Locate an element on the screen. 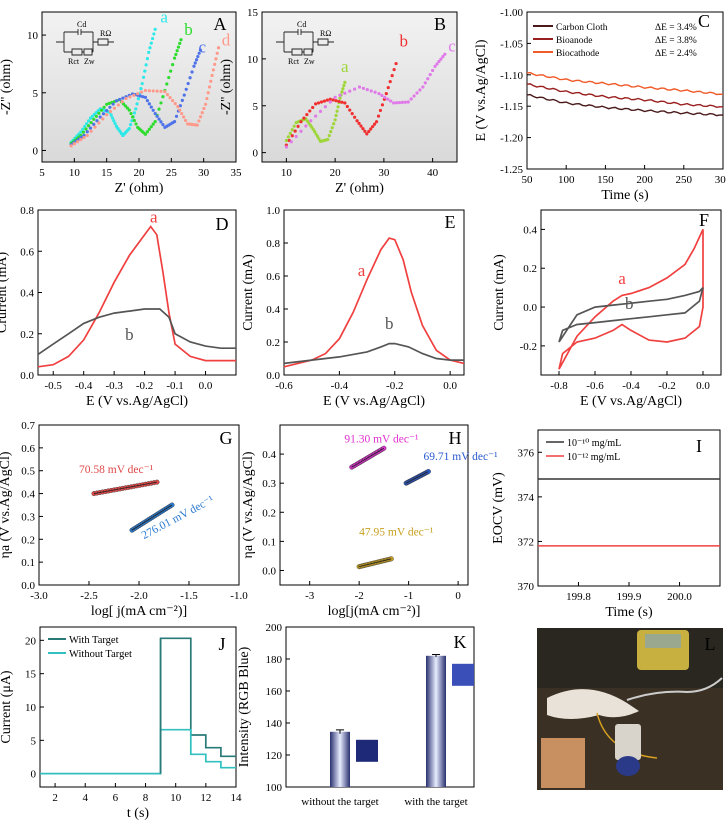 This screenshot has width=726, height=823. fit-line is located at coordinates (152, 517).